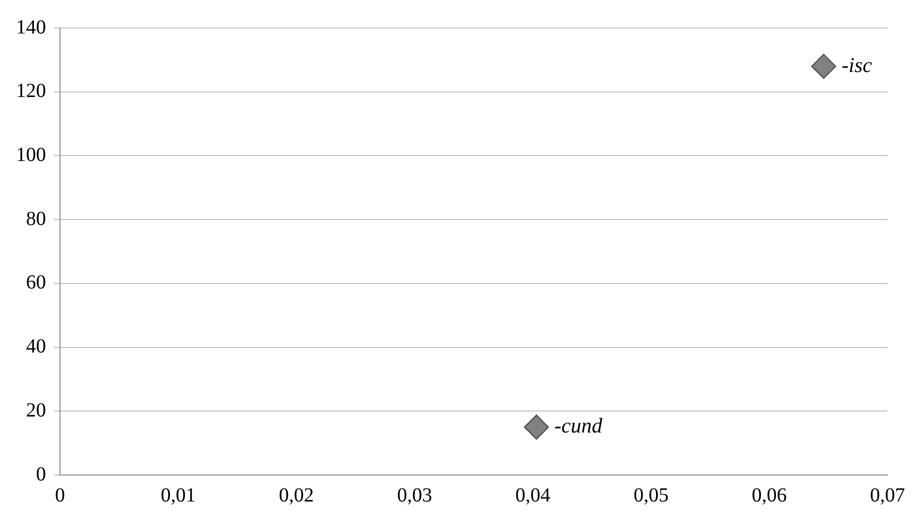  I want to click on x-tick-label: 0,03, so click(414, 495).